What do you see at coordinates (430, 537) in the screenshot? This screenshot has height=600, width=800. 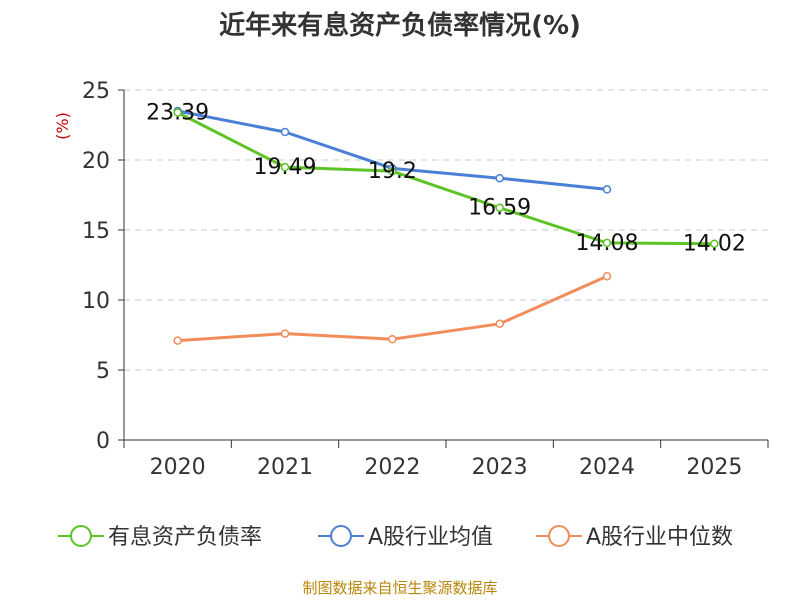 I see `legend-label: A股行业均值` at bounding box center [430, 537].